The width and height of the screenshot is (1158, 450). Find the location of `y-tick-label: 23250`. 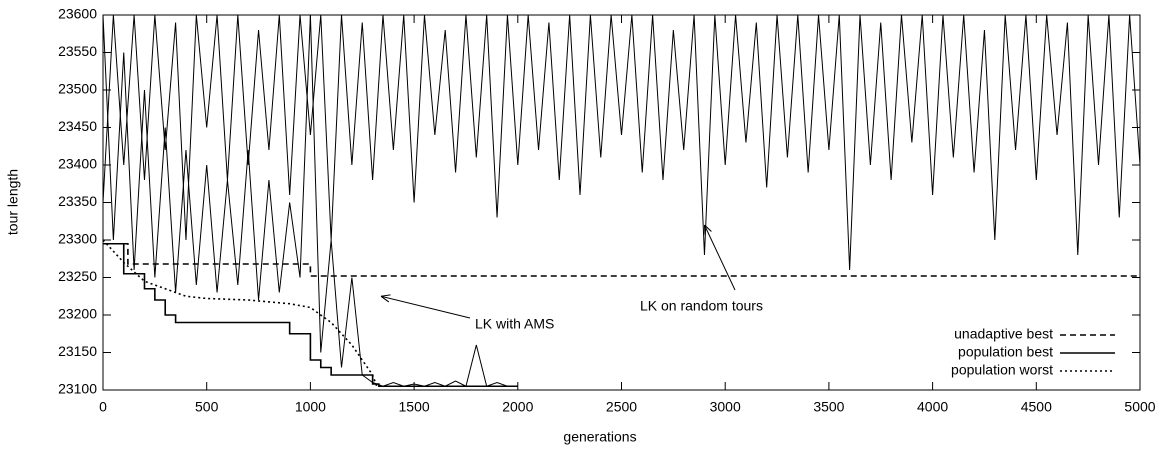

y-tick-label: 23250 is located at coordinates (77, 276).